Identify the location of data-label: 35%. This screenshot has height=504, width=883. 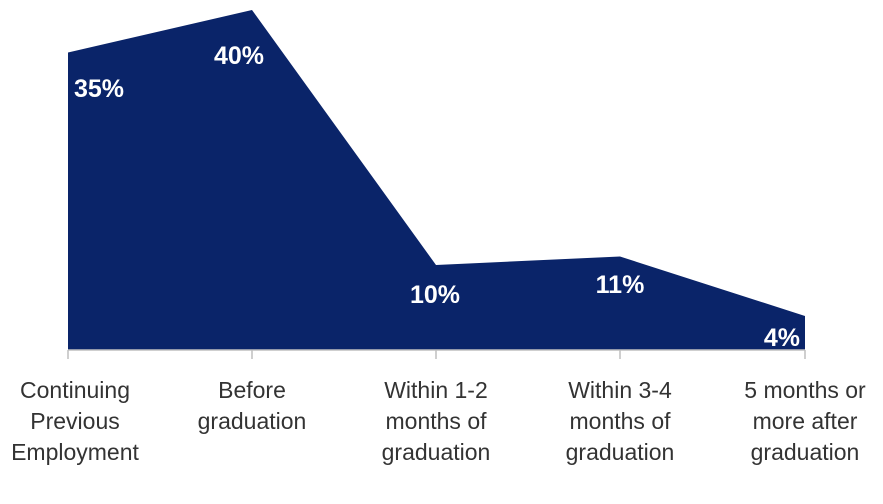
(99, 89).